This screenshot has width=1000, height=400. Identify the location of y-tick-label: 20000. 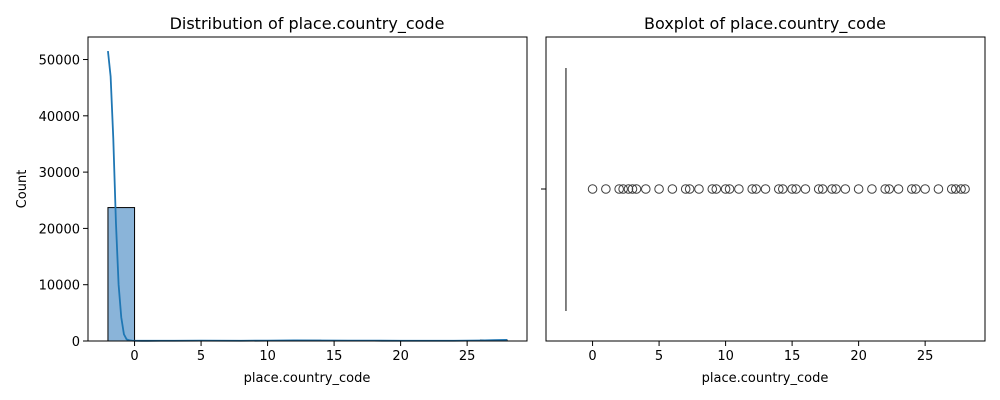
(59, 229).